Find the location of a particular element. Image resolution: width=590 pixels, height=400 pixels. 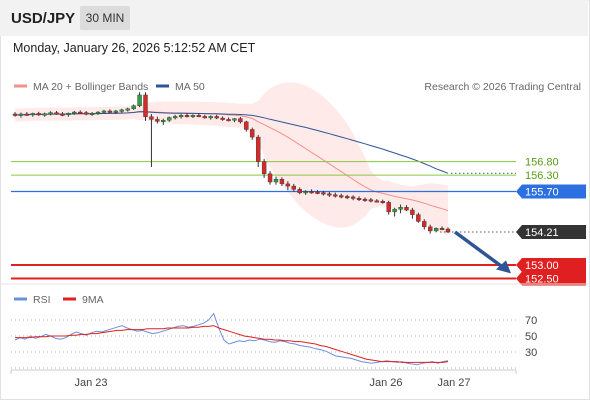

last-price-tag is located at coordinates (551, 232).